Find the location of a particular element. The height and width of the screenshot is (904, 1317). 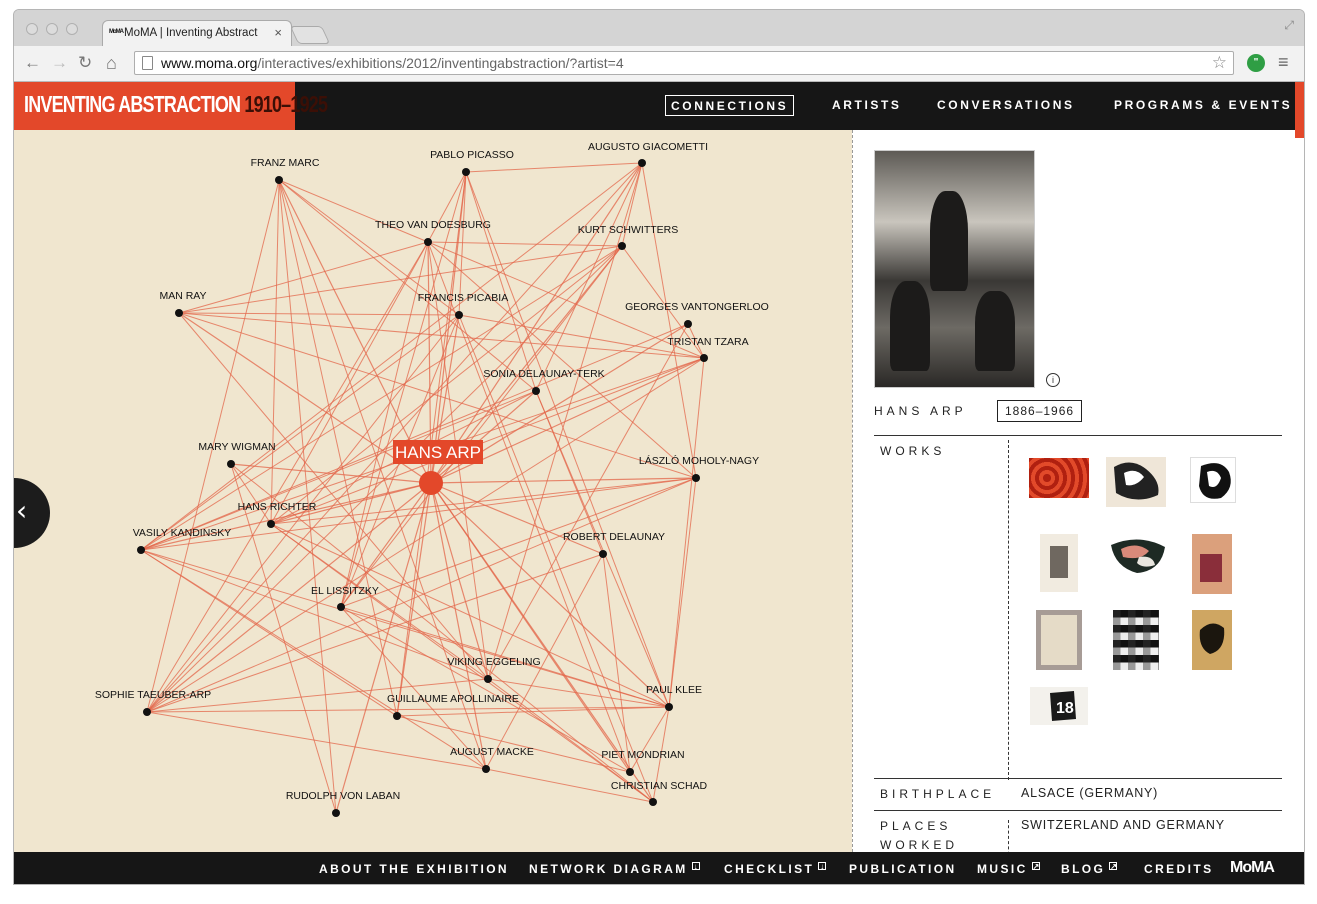

artist-node-label: GUILLAUME APOLLINAIRE is located at coordinates (453, 699).